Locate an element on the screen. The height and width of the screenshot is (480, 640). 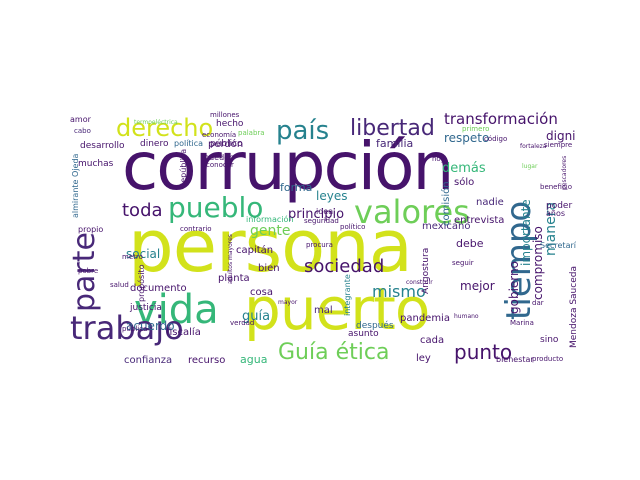
word-anos: años is located at coordinates (556, 213).